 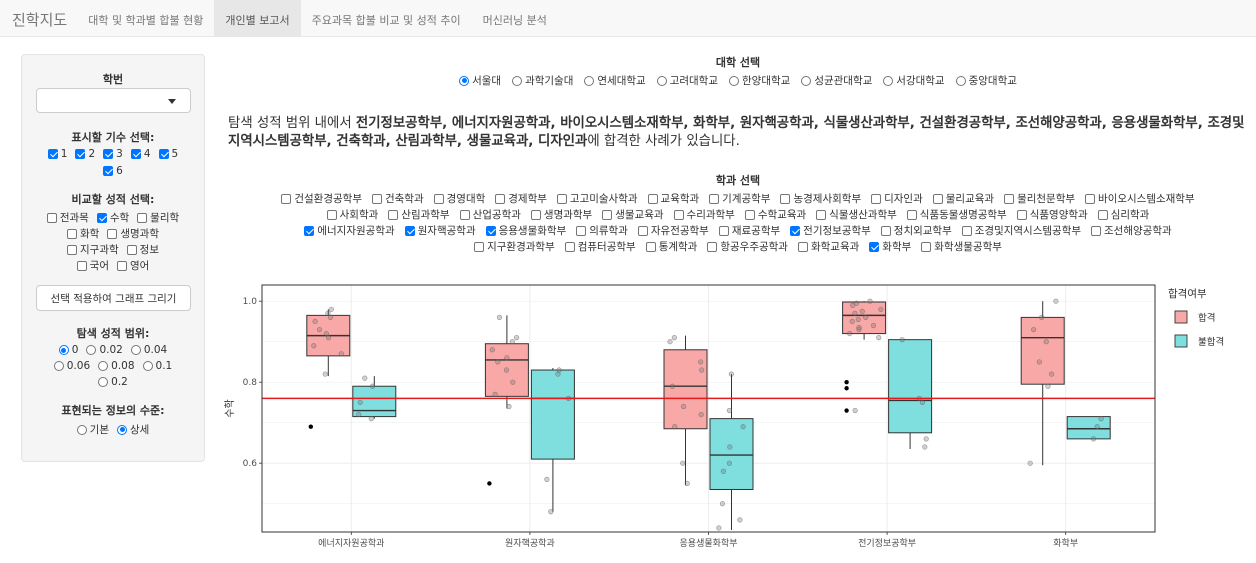 What do you see at coordinates (352, 214) in the screenshot?
I see `department-option: 사회학과` at bounding box center [352, 214].